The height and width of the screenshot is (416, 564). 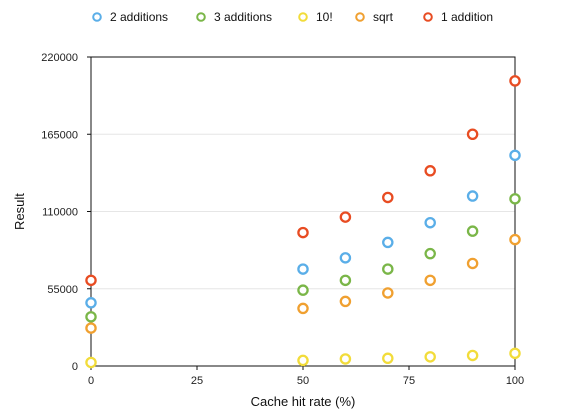 I want to click on y-tick-label: 220000, so click(x=59, y=58).